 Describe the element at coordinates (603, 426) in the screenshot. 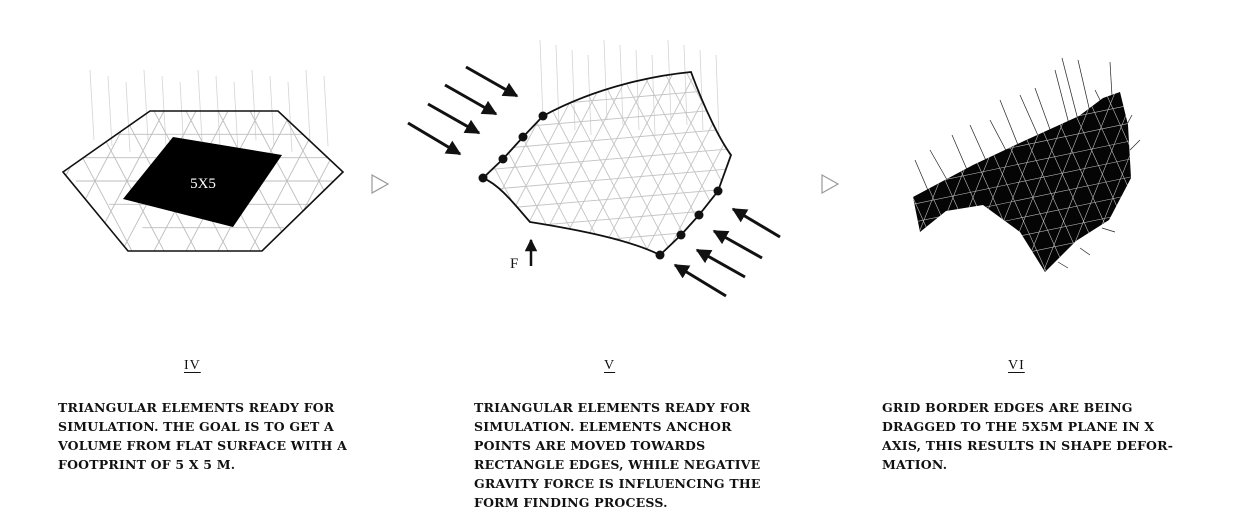

I see `description-line: SIMULATION. ELEMENTS ANCHOR` at that location.